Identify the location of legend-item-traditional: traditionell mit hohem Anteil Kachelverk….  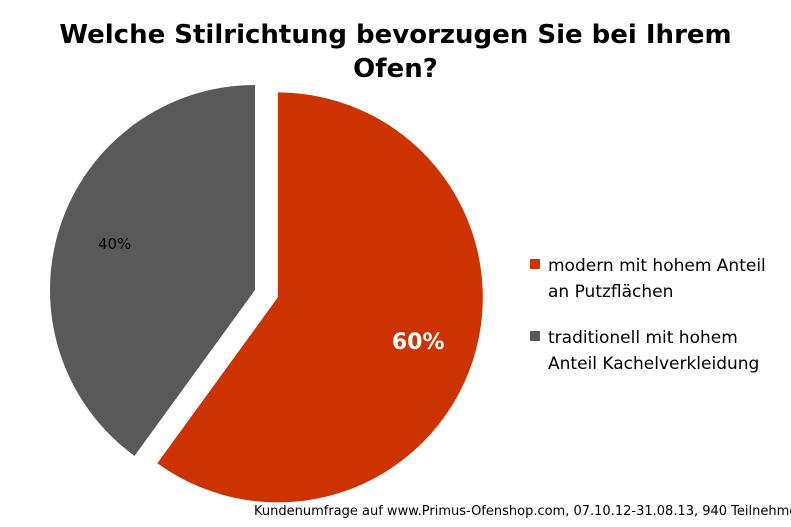
(659, 351).